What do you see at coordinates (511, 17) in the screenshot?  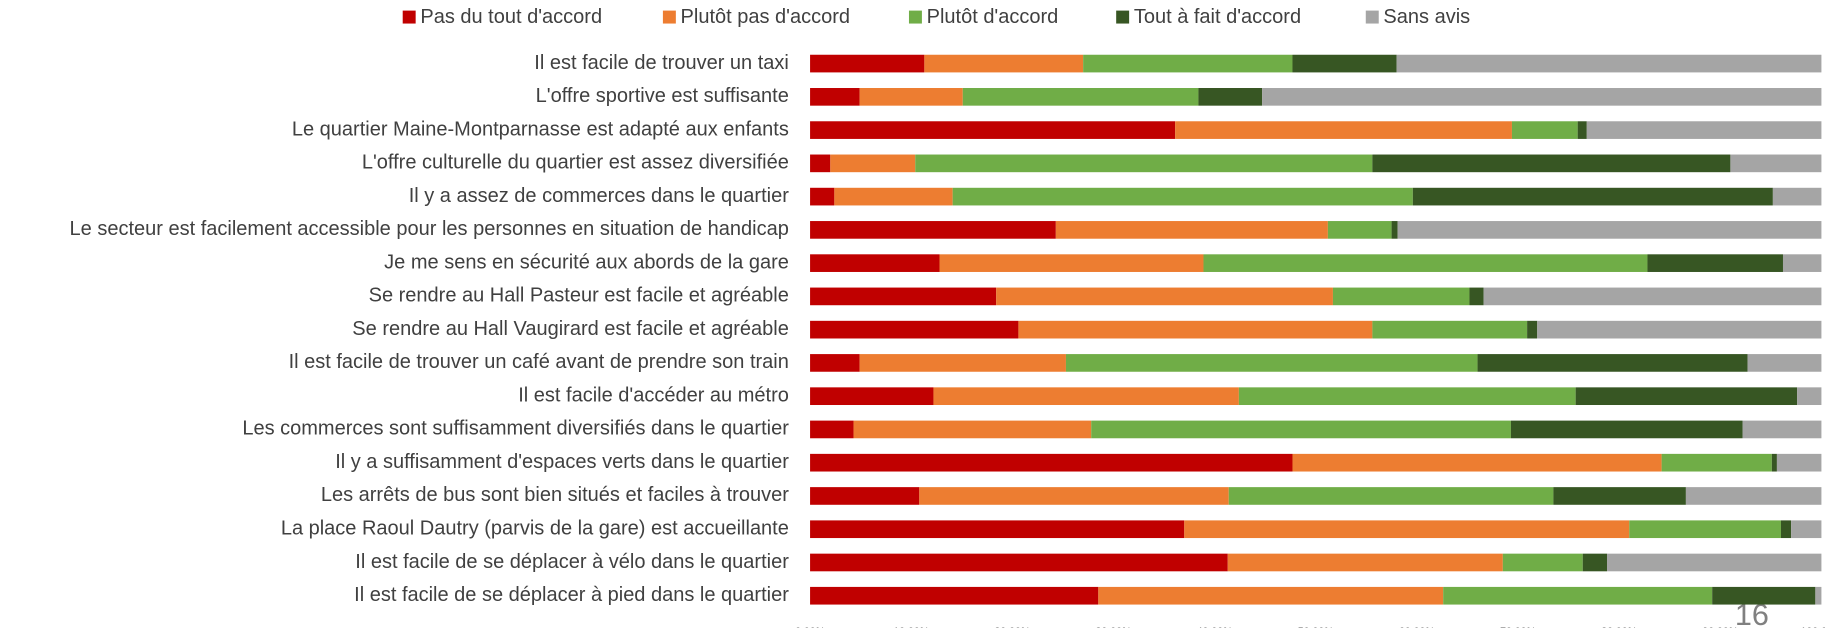 I see `legend-label: Pas du tout d'accord` at bounding box center [511, 17].